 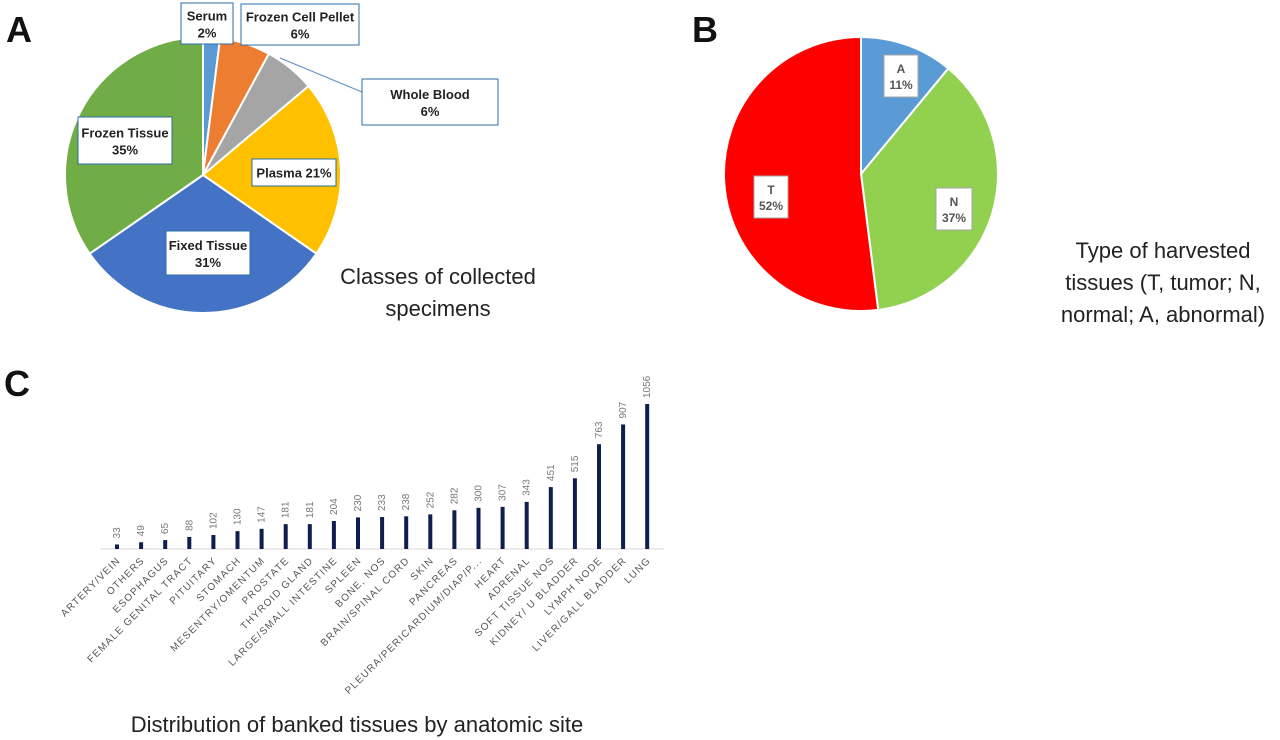 What do you see at coordinates (599, 496) in the screenshot?
I see `bar-lymph-node` at bounding box center [599, 496].